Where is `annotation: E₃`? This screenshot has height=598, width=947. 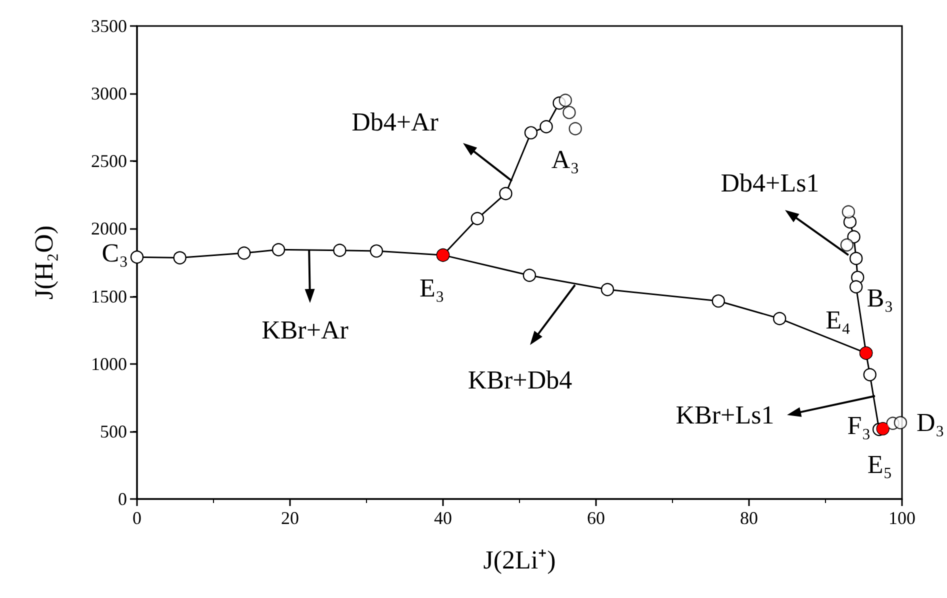 annotation: E₃ is located at coordinates (432, 288).